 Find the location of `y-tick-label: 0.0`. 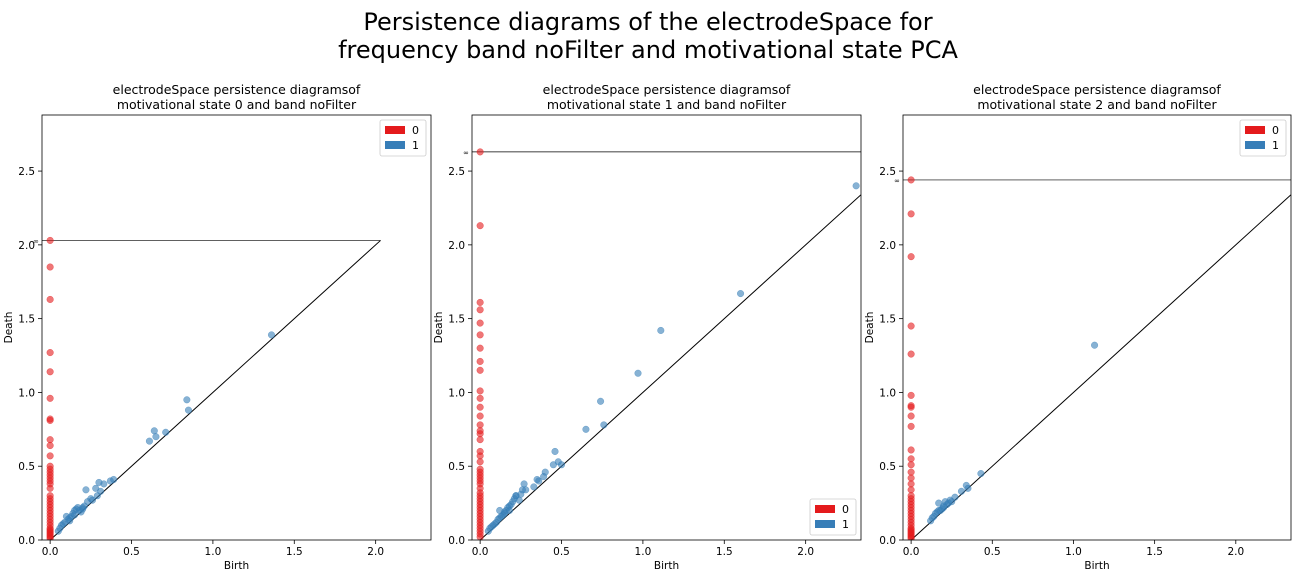

y-tick-label: 0.0 is located at coordinates (26, 541).